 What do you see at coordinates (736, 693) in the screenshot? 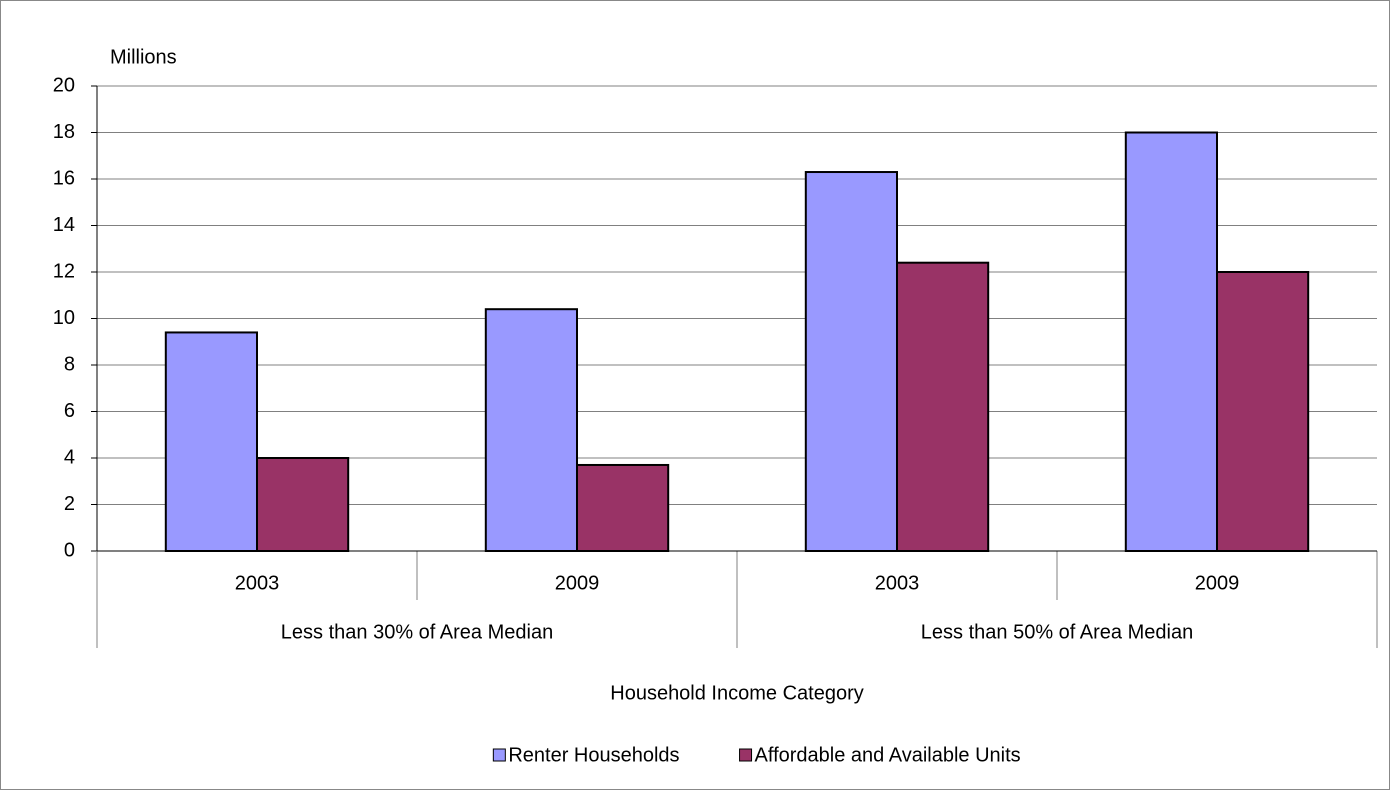
I see `x-axis-label: Household Income Category` at bounding box center [736, 693].